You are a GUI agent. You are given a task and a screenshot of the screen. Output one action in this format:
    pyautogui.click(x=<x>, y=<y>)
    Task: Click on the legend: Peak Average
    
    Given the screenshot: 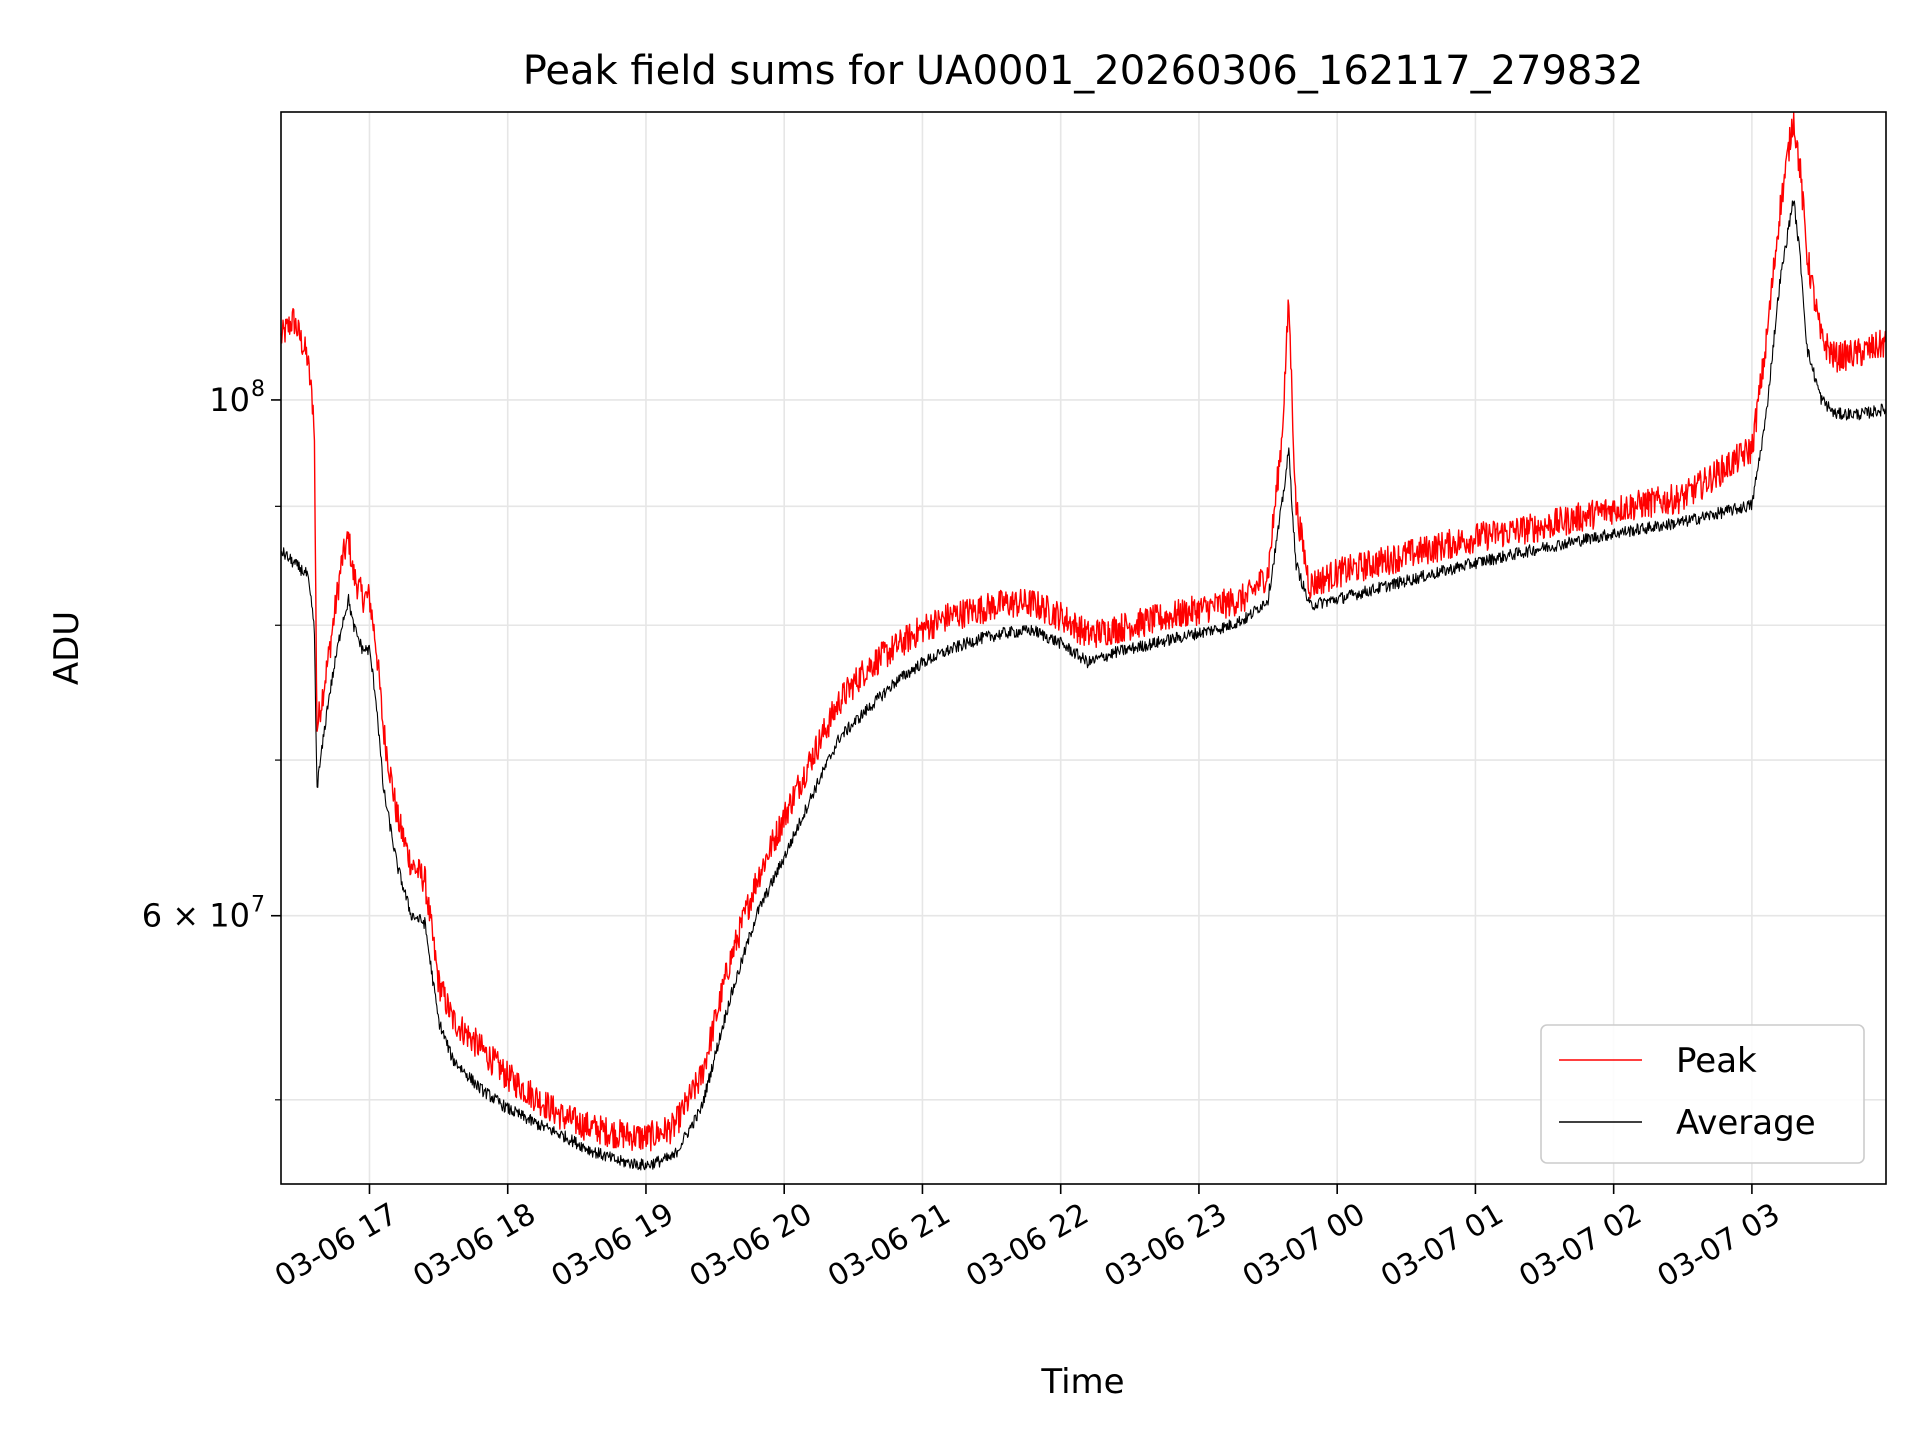 What is the action you would take?
    pyautogui.click(x=1702, y=1094)
    